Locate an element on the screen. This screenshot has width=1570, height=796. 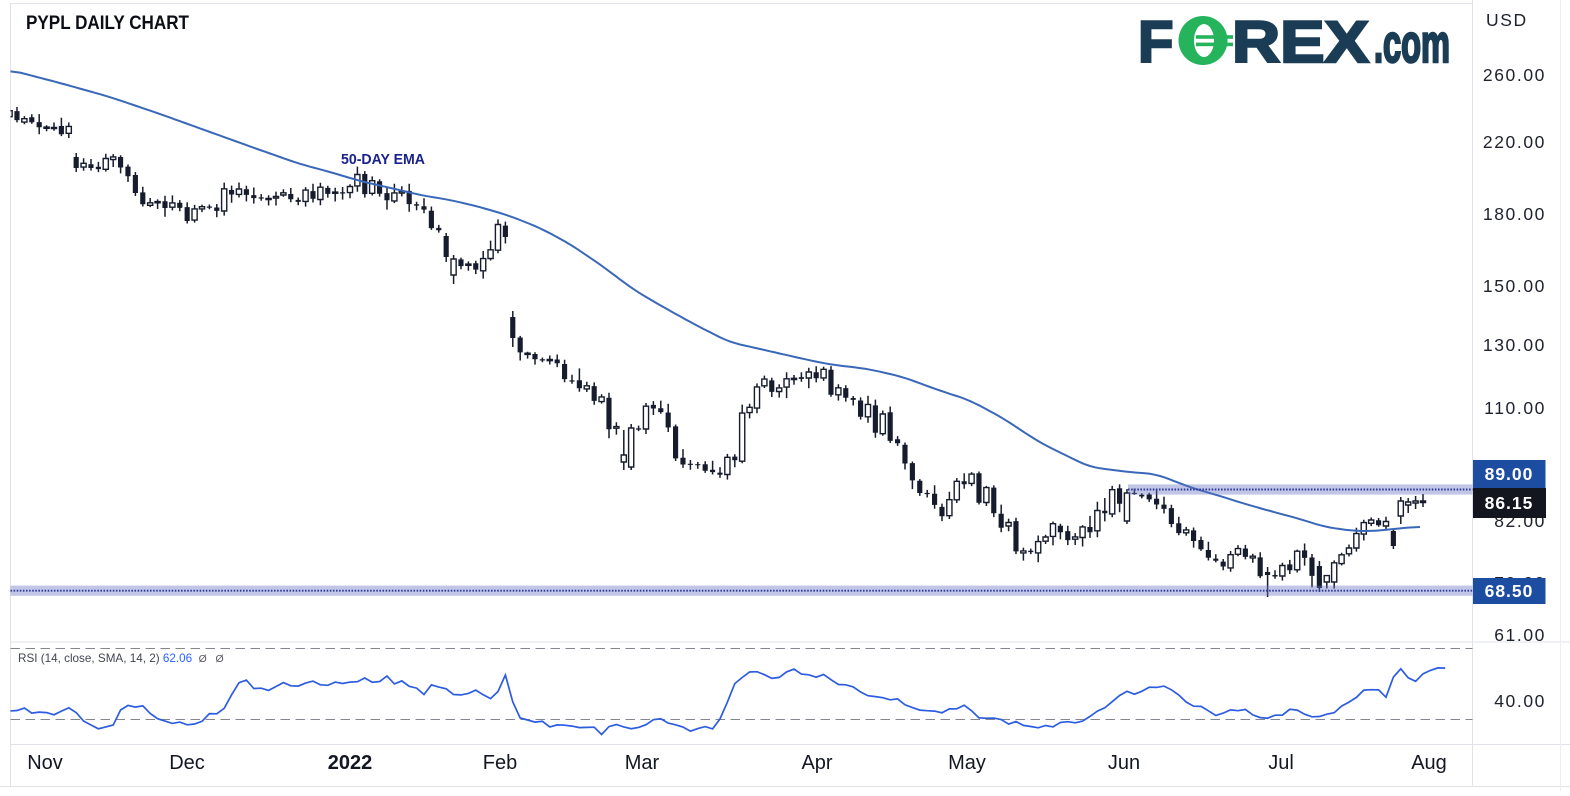
svg-text:RSI (14, close, SMA, 14, 2) 62: RSI (14, close, SMA, 14, 2) 62.06 Ø Ø is located at coordinates (121, 658).